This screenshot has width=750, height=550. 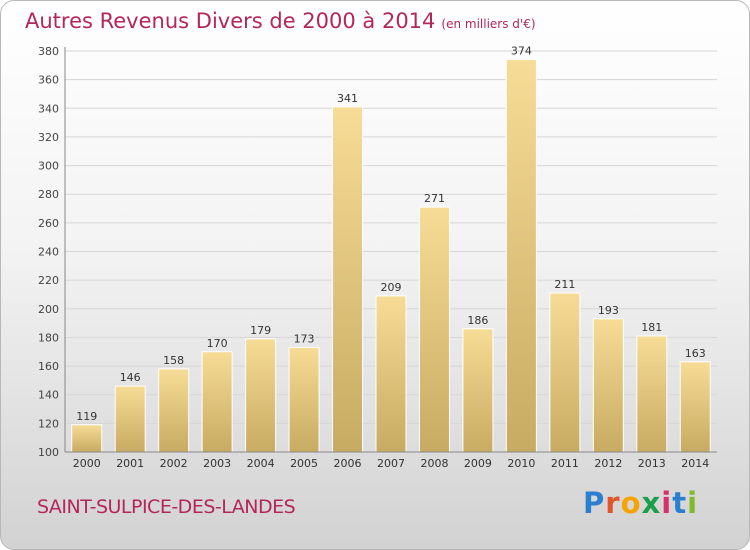 What do you see at coordinates (565, 372) in the screenshot?
I see `bar-2011` at bounding box center [565, 372].